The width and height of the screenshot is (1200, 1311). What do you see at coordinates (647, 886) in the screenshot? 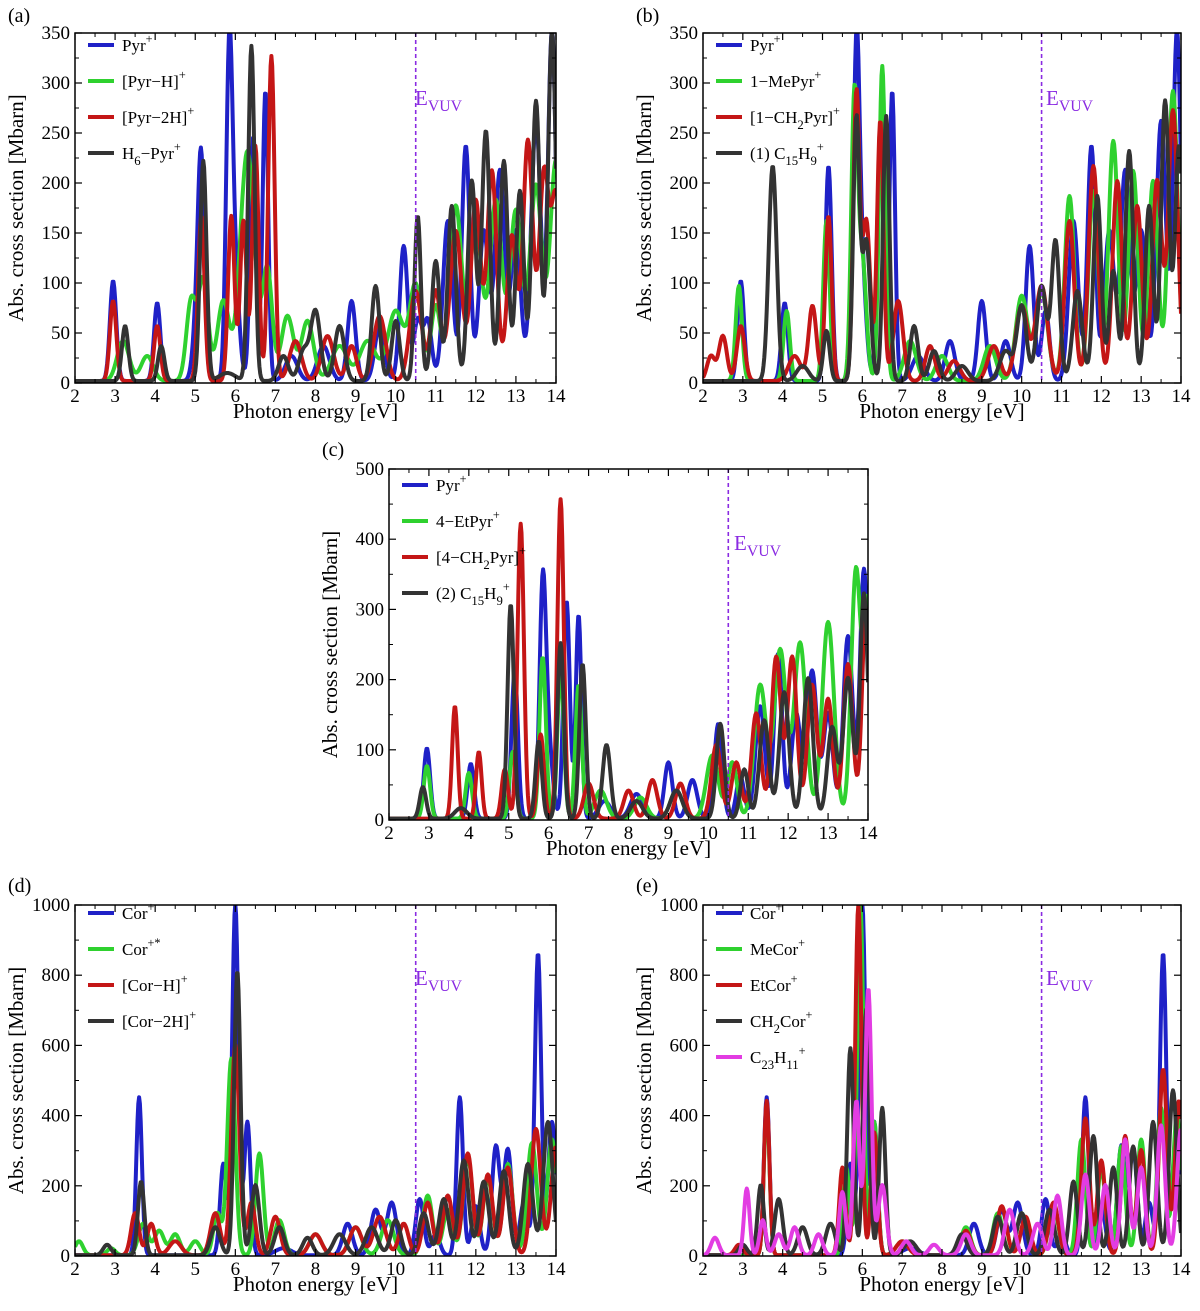
I see `panel-label: (e)` at bounding box center [647, 886].